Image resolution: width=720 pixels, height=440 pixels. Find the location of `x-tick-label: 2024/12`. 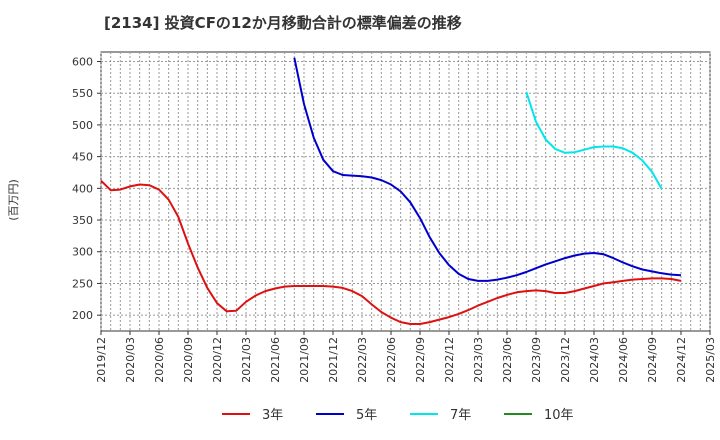

x-tick-label: 2024/12 is located at coordinates (681, 360).